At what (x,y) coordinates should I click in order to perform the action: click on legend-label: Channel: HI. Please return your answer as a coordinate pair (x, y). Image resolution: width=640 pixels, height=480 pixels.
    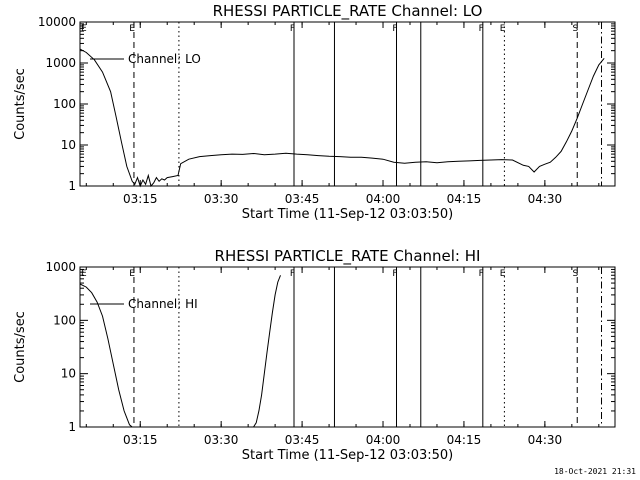
    Looking at the image, I should click on (163, 304).